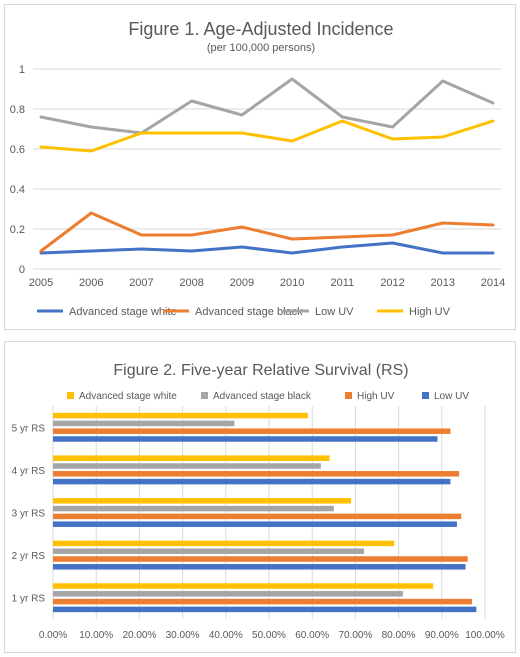  I want to click on legend-swatch-advanced-stage-black, so click(204, 395).